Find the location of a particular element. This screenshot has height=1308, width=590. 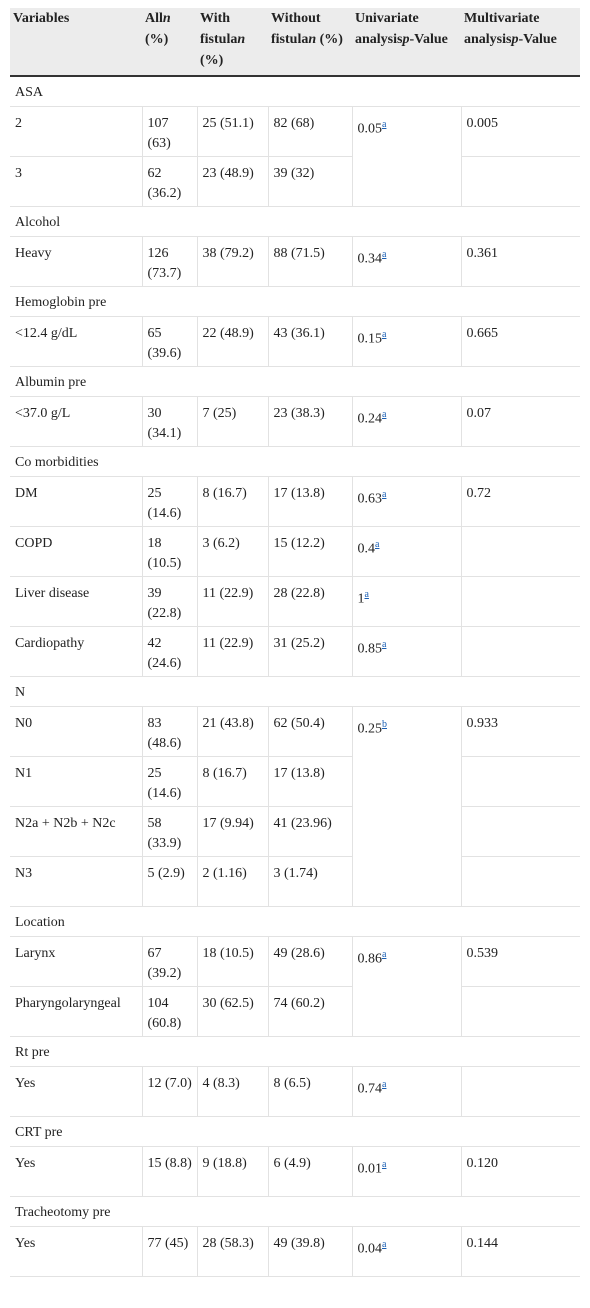

cell: 88 (71.5) is located at coordinates (310, 261).